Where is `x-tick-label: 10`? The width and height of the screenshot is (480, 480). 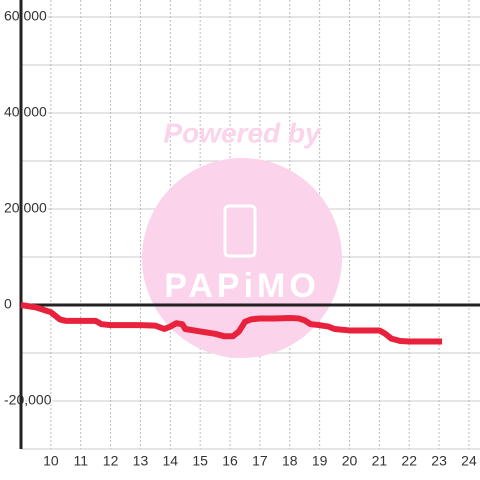
x-tick-label: 10 is located at coordinates (51, 461).